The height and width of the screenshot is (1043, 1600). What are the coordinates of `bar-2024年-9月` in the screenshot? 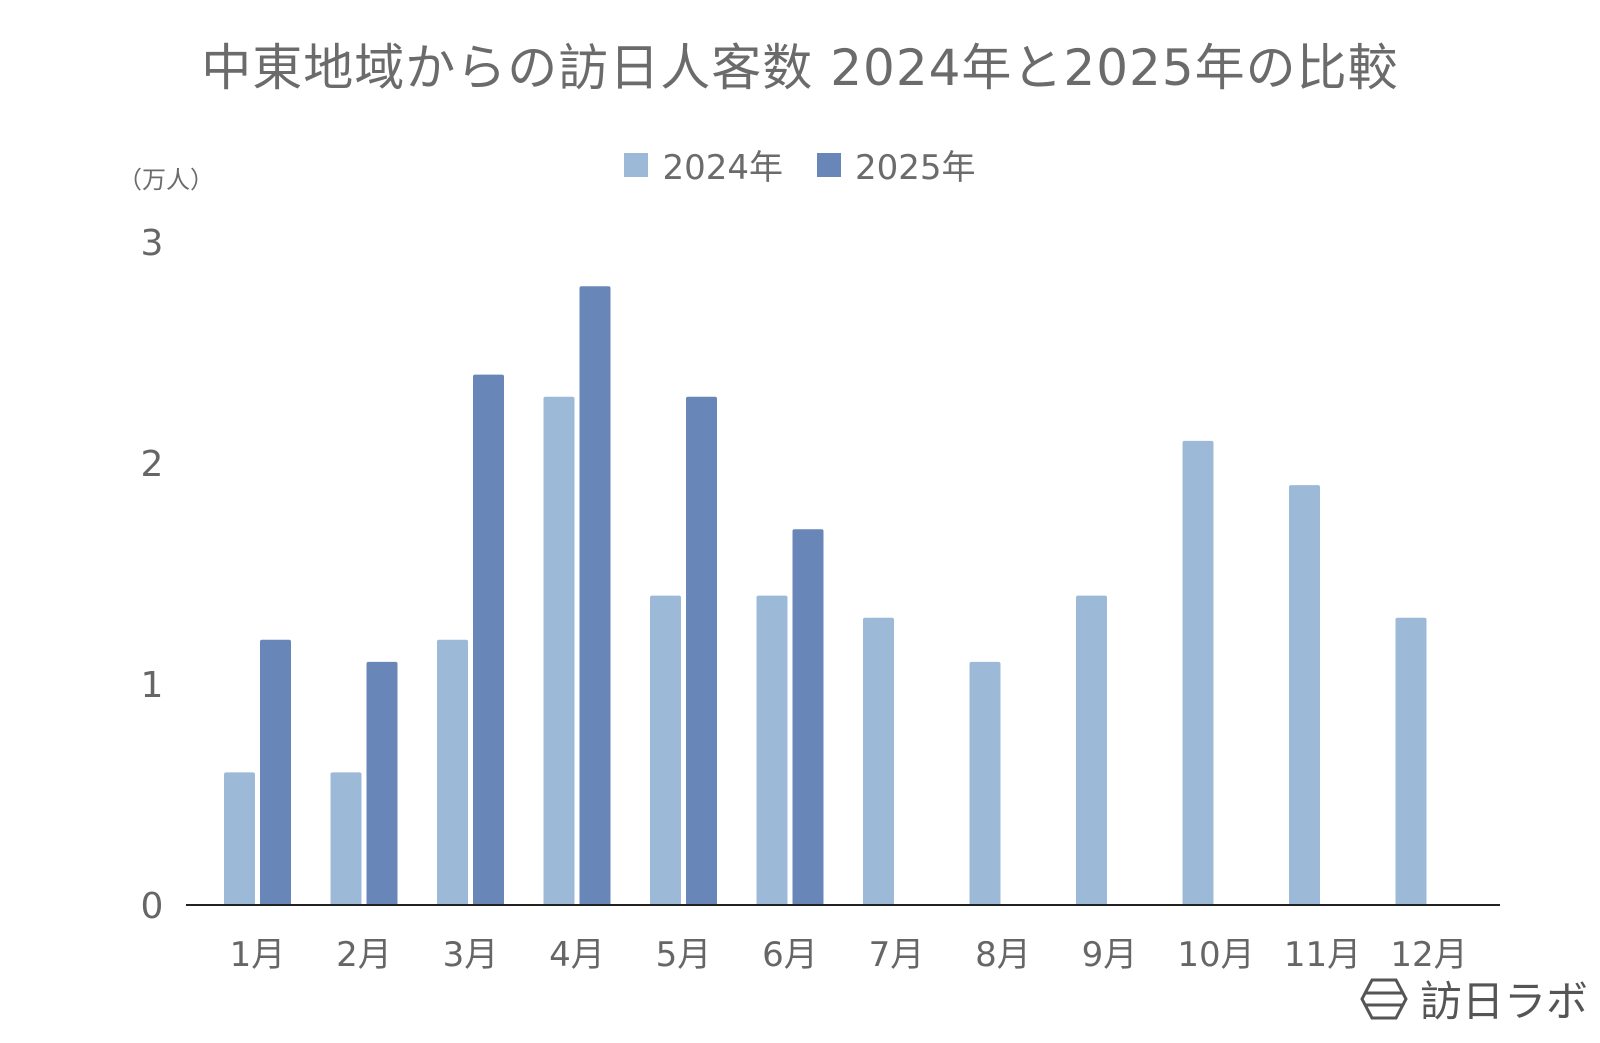 It's located at (1091, 750).